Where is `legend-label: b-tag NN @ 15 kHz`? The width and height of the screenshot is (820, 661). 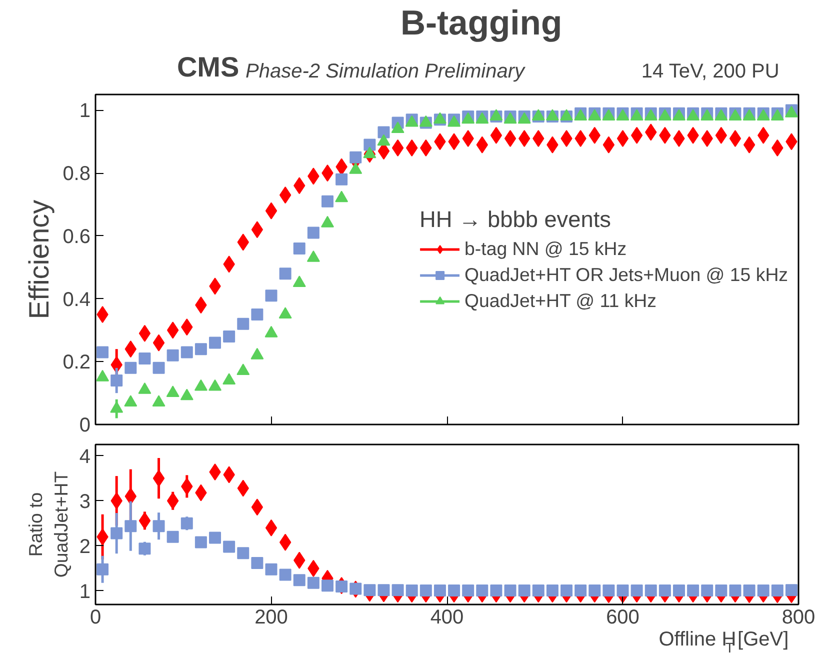
legend-label: b-tag NN @ 15 kHz is located at coordinates (545, 249).